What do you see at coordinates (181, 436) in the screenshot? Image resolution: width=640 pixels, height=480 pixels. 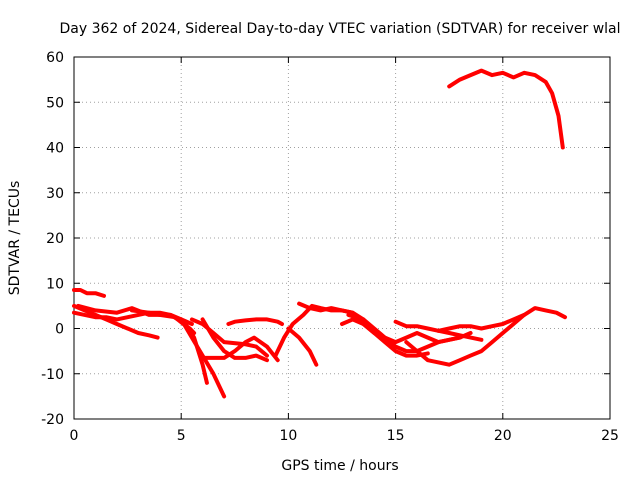 I see `x-tick-label: 5` at bounding box center [181, 436].